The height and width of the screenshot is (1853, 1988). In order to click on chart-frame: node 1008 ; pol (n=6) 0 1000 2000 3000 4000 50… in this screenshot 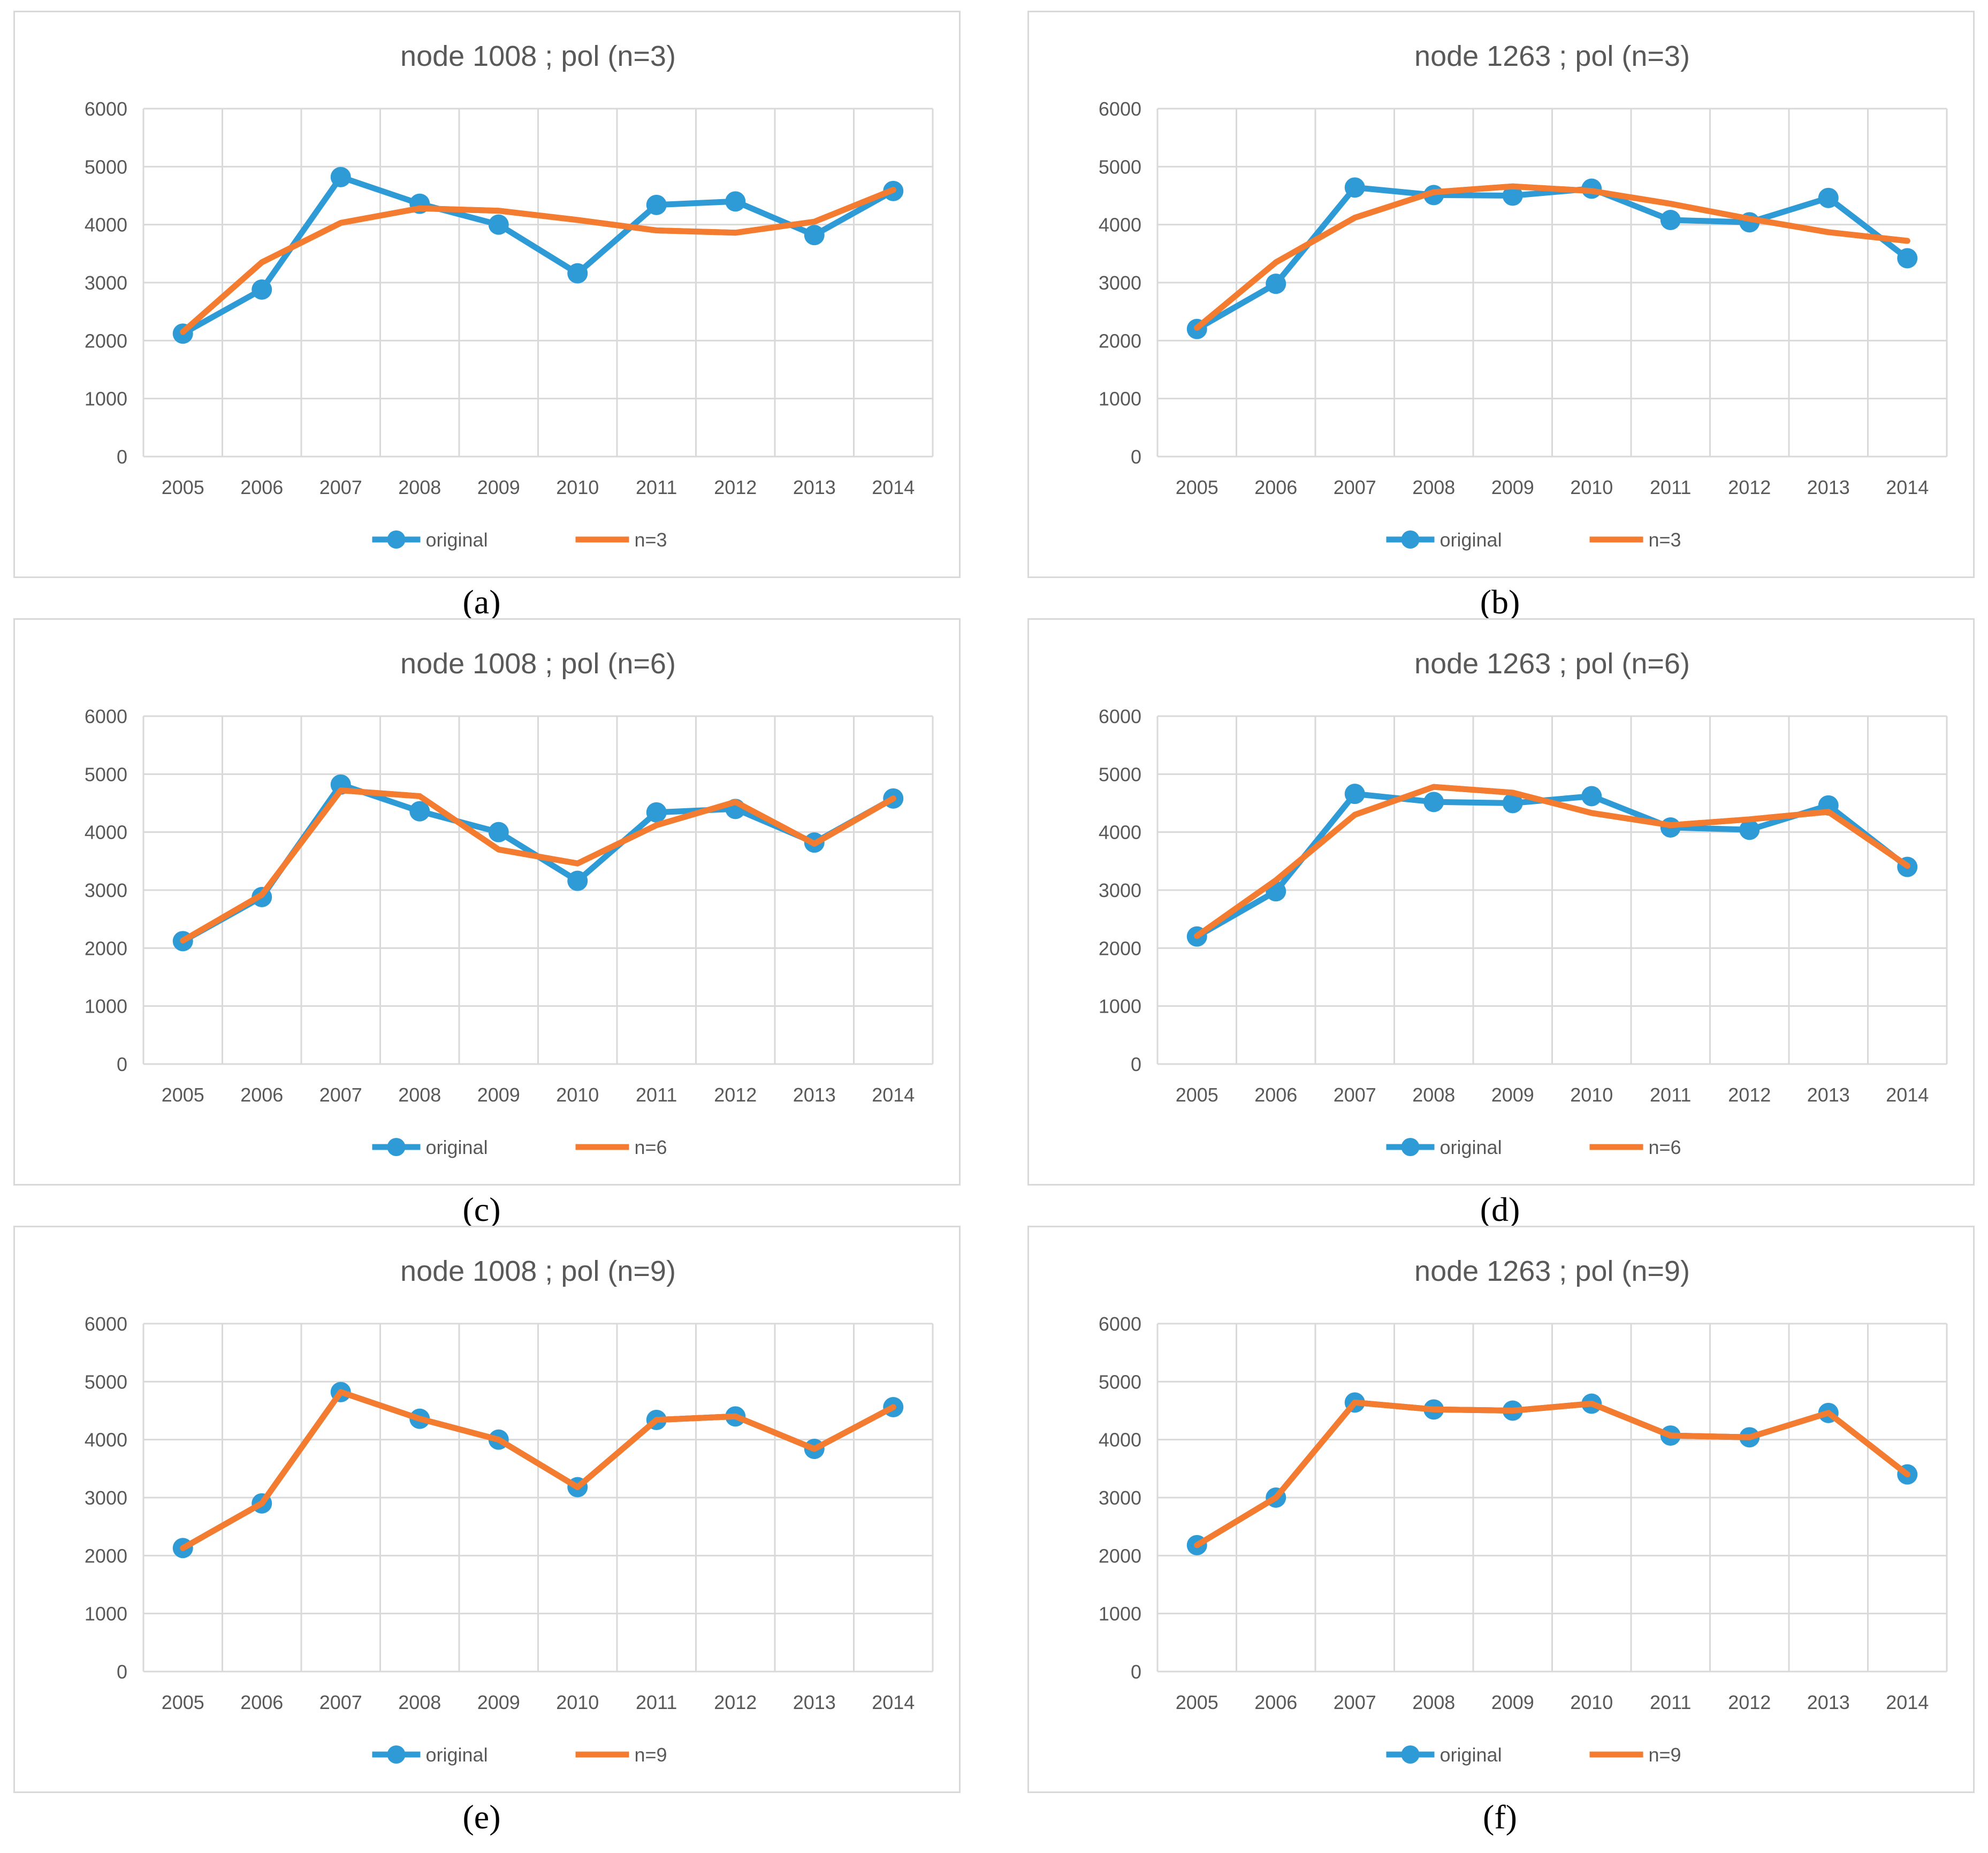, I will do `click(487, 902)`.